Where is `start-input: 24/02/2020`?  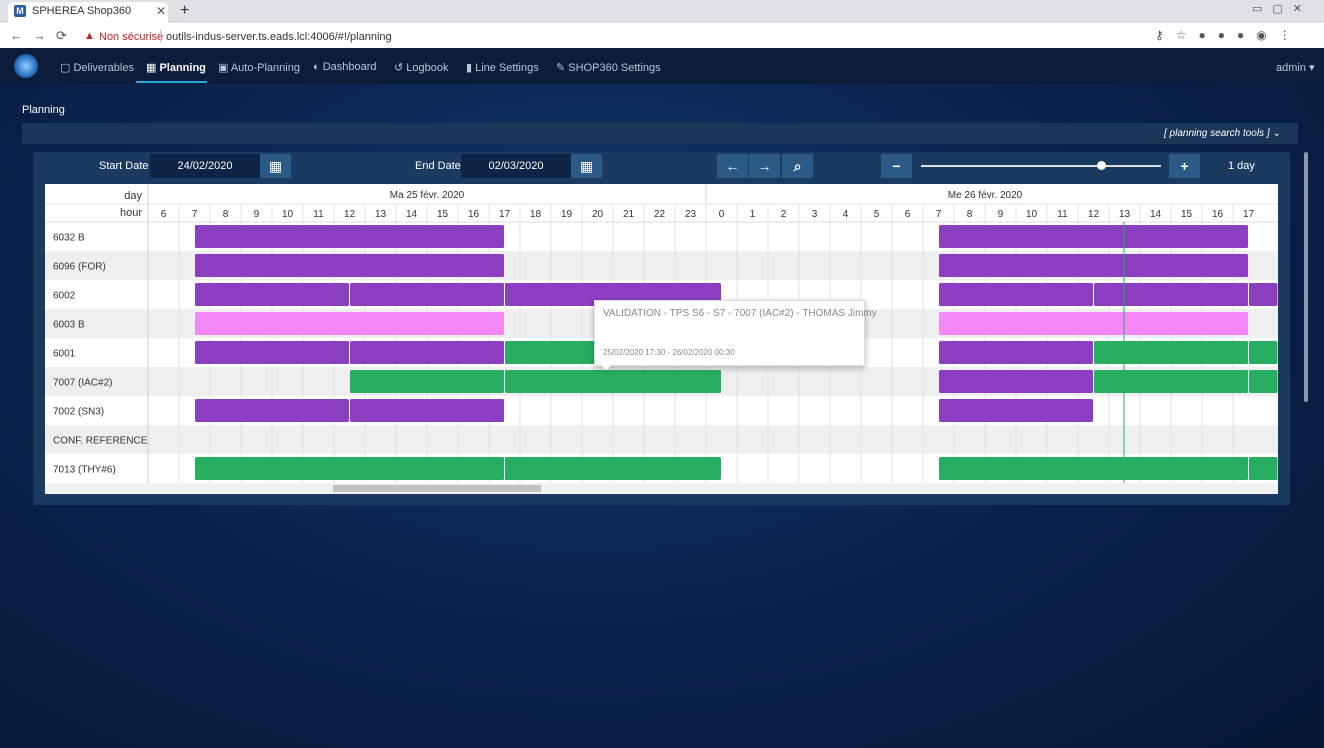
start-input: 24/02/2020 is located at coordinates (205, 166).